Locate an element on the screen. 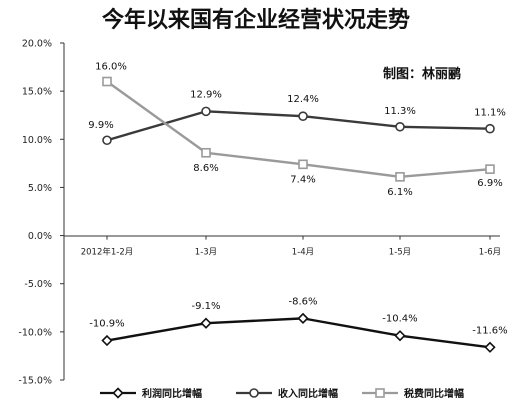 This screenshot has height=402, width=520. data-label: 16.0% is located at coordinates (111, 67).